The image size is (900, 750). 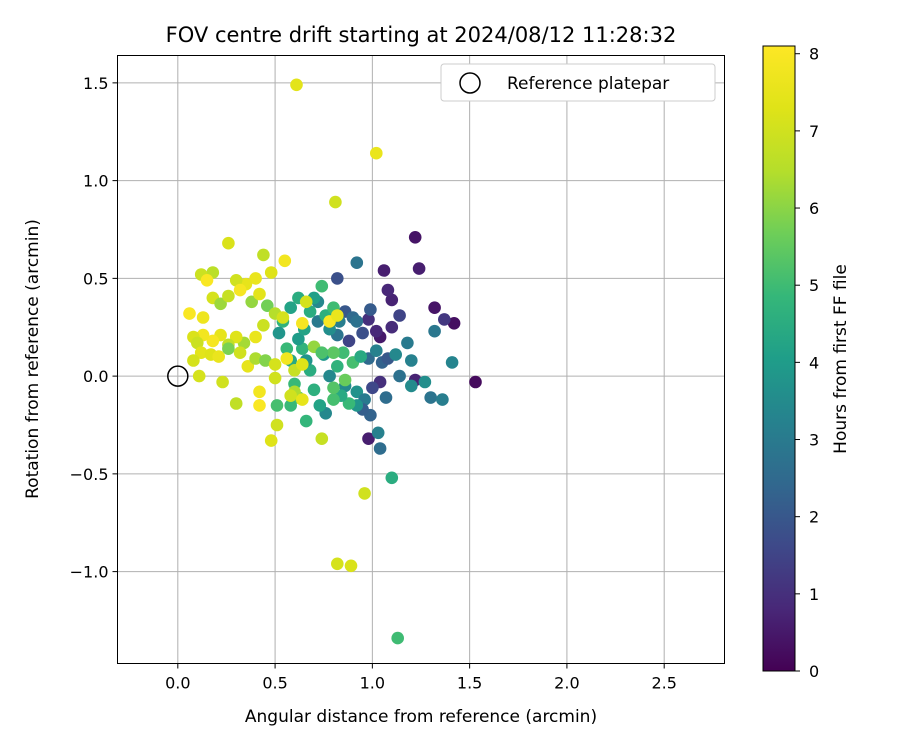 I want to click on colorbar-tick-label: 8, so click(x=814, y=54).